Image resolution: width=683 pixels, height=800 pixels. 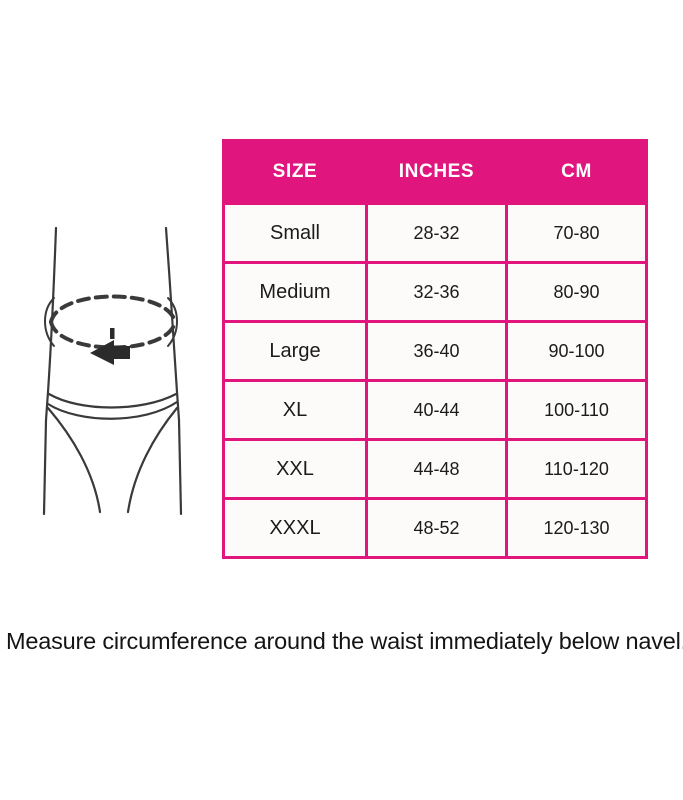 I want to click on table-row: XXXL 48-52 120-130, so click(x=435, y=528).